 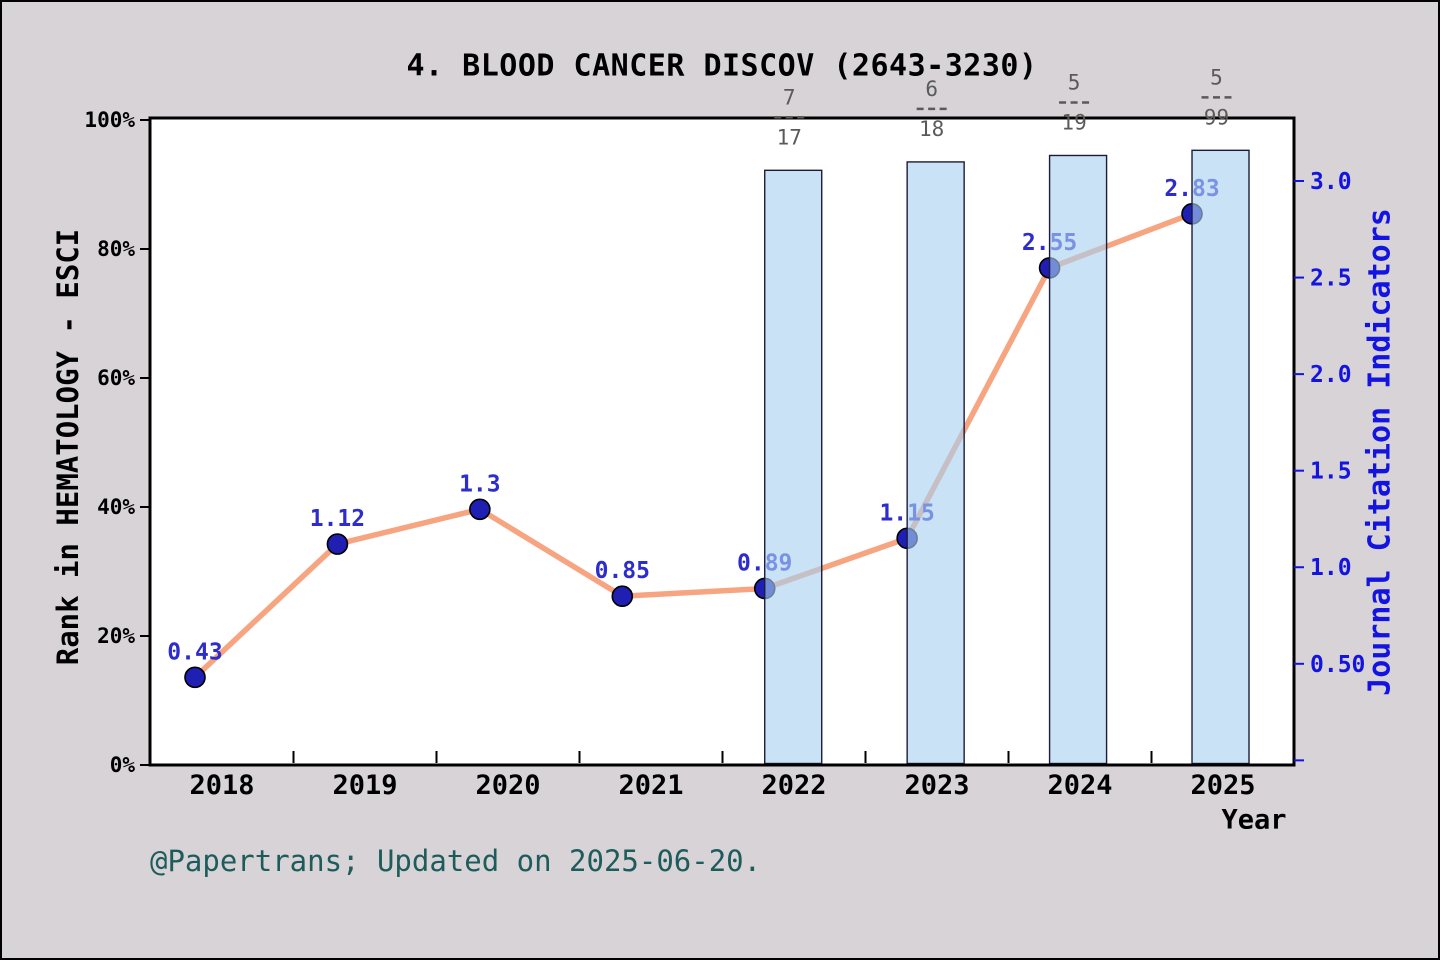 What do you see at coordinates (116, 507) in the screenshot?
I see `left-axis-tick-label: 40%` at bounding box center [116, 507].